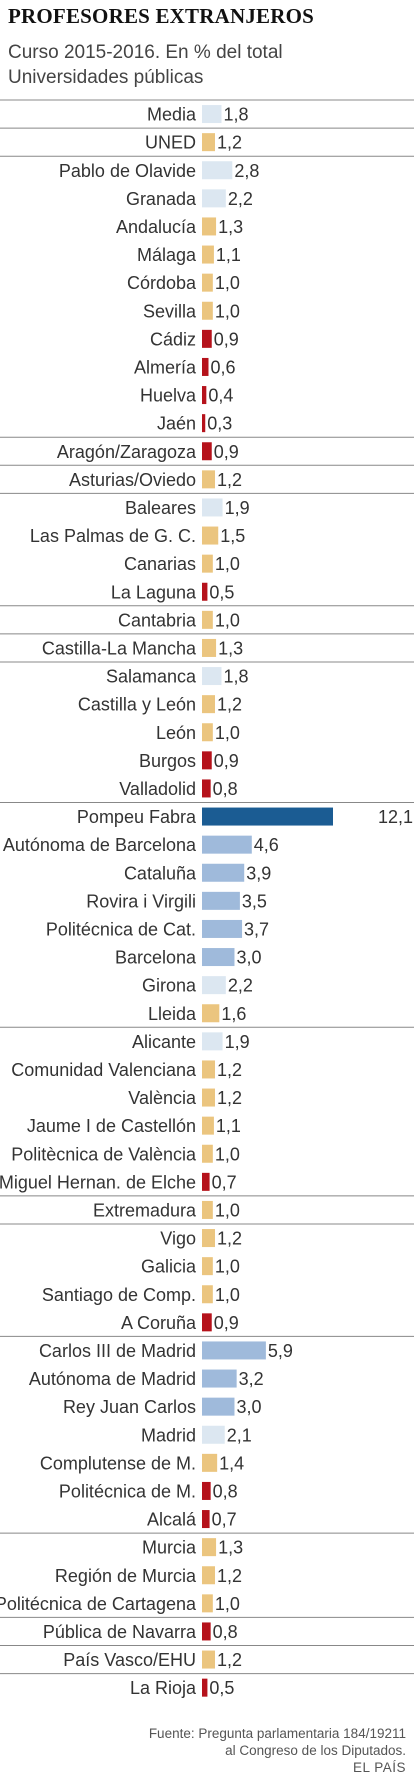 The height and width of the screenshot is (1781, 414). What do you see at coordinates (266, 845) in the screenshot?
I see `value-label: 4,6` at bounding box center [266, 845].